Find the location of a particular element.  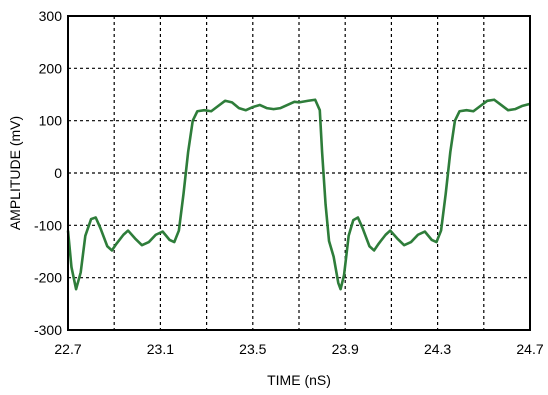

y-tick-label: -300 is located at coordinates (48, 330).